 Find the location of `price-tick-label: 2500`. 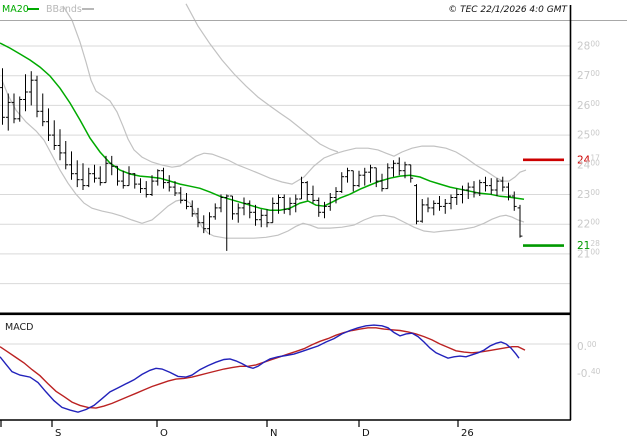

price-tick-label: 2500 is located at coordinates (588, 135).